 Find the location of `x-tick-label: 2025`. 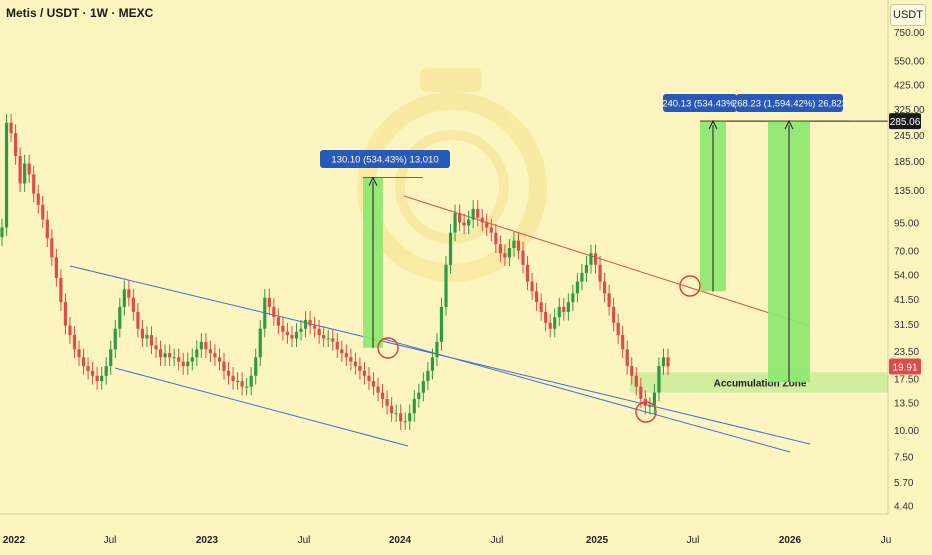

x-tick-label: 2025 is located at coordinates (597, 540).